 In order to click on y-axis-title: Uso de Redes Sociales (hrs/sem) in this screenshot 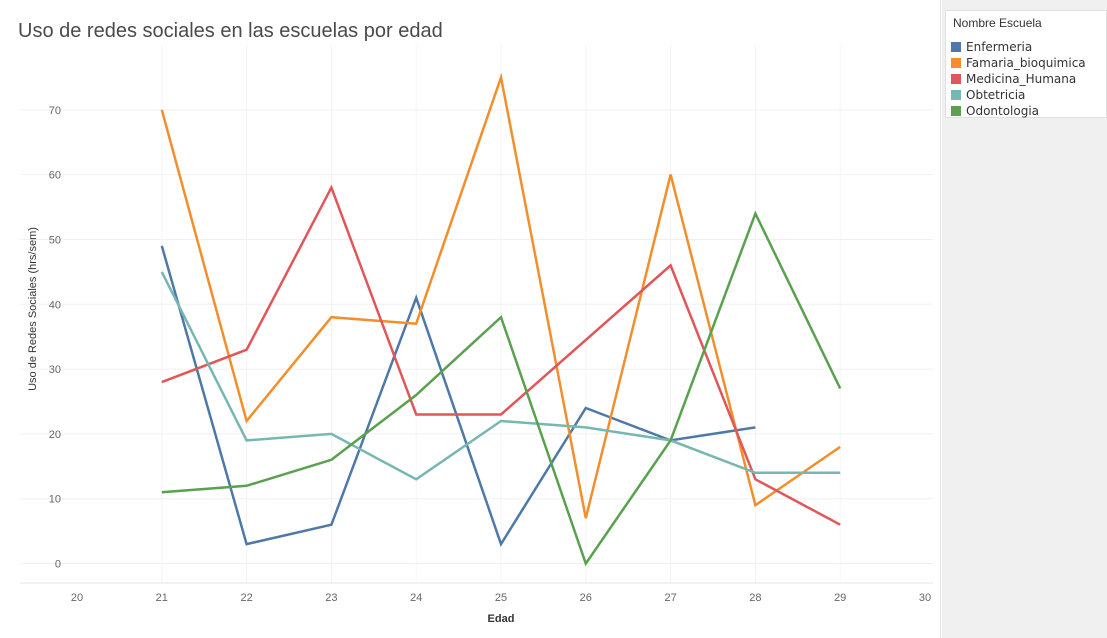, I will do `click(33, 309)`.